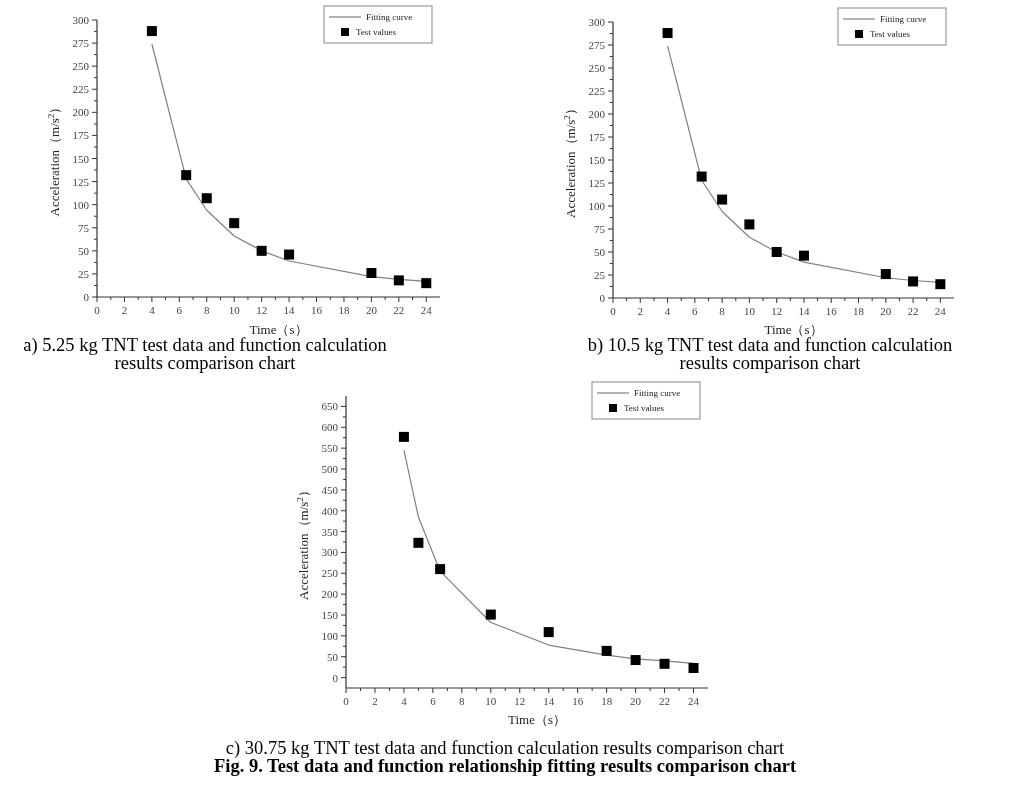 The image size is (1010, 786). Describe the element at coordinates (205, 354) in the screenshot. I see `text: a) 5.25 kg TNT test data and function calculation results comparison chart` at that location.